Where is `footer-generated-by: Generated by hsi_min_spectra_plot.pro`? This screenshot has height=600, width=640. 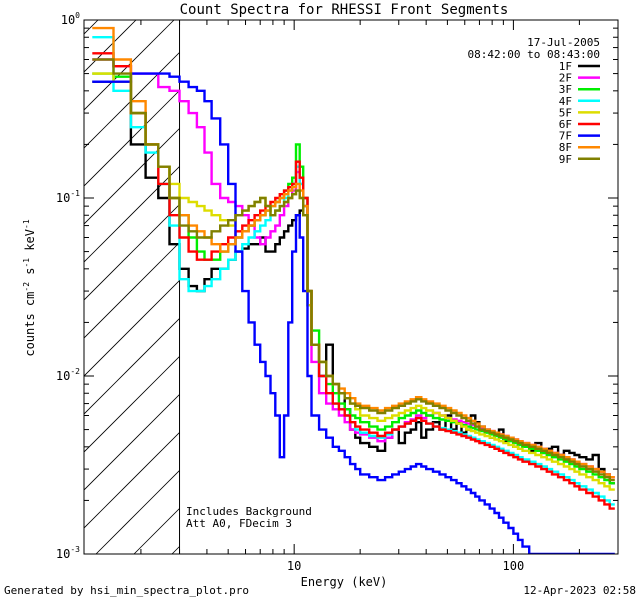
footer-generated-by: Generated by hsi_min_spectra_plot.pro is located at coordinates (126, 590).